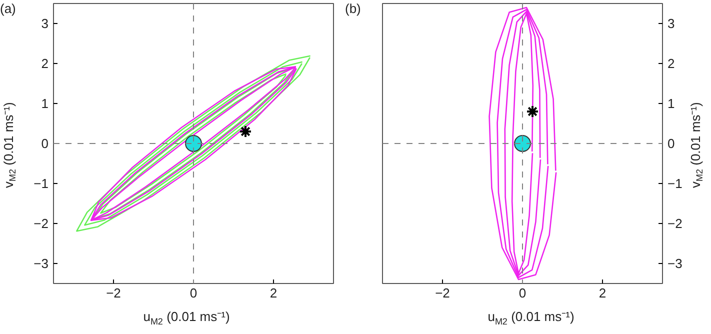 The image size is (711, 334). Describe the element at coordinates (45, 143) in the screenshot. I see `y-tick-label: 0` at that location.